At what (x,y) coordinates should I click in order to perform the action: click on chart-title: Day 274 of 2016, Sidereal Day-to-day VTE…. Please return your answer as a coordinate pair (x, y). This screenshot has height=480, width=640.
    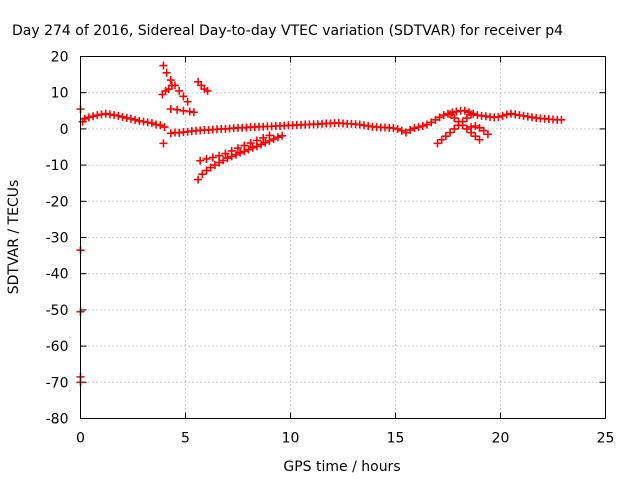
    Looking at the image, I should click on (287, 31).